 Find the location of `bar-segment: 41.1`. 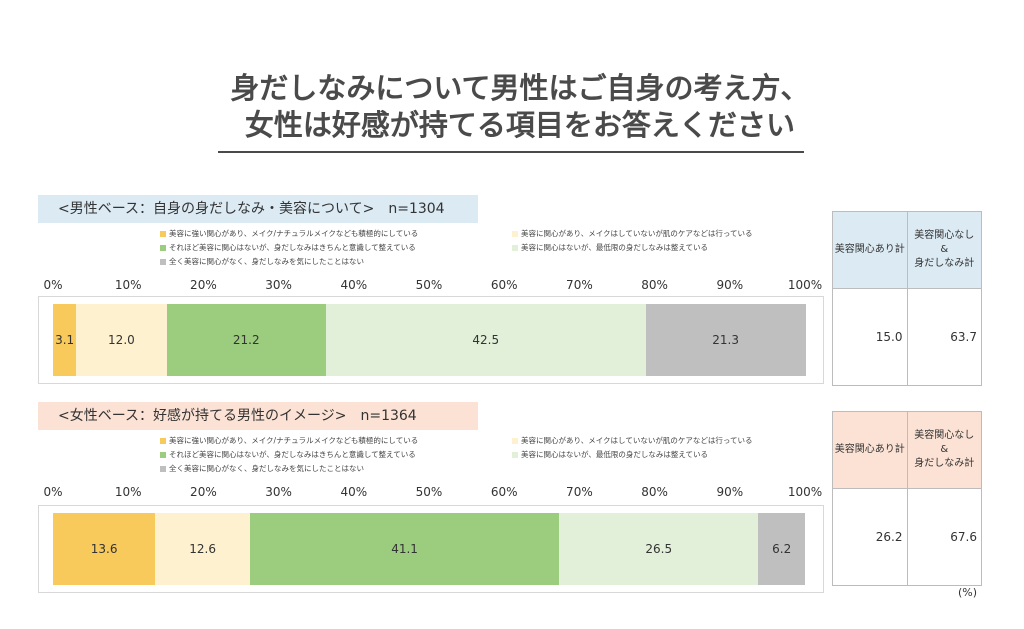

bar-segment: 41.1 is located at coordinates (405, 549).